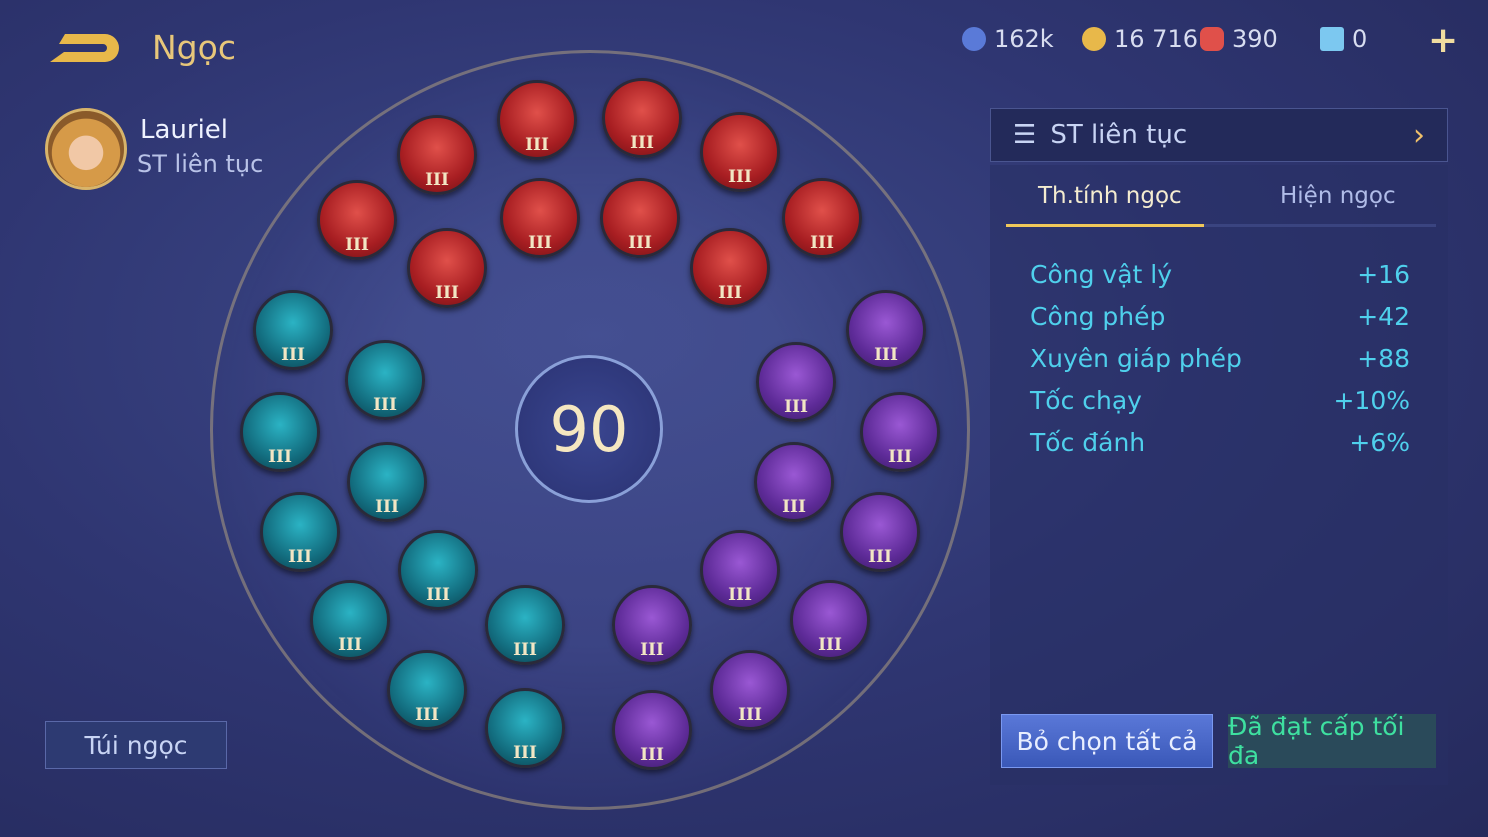 The image size is (1488, 837). What do you see at coordinates (1110, 196) in the screenshot?
I see `tab-gem-stats: Th.tính ngọc` at bounding box center [1110, 196].